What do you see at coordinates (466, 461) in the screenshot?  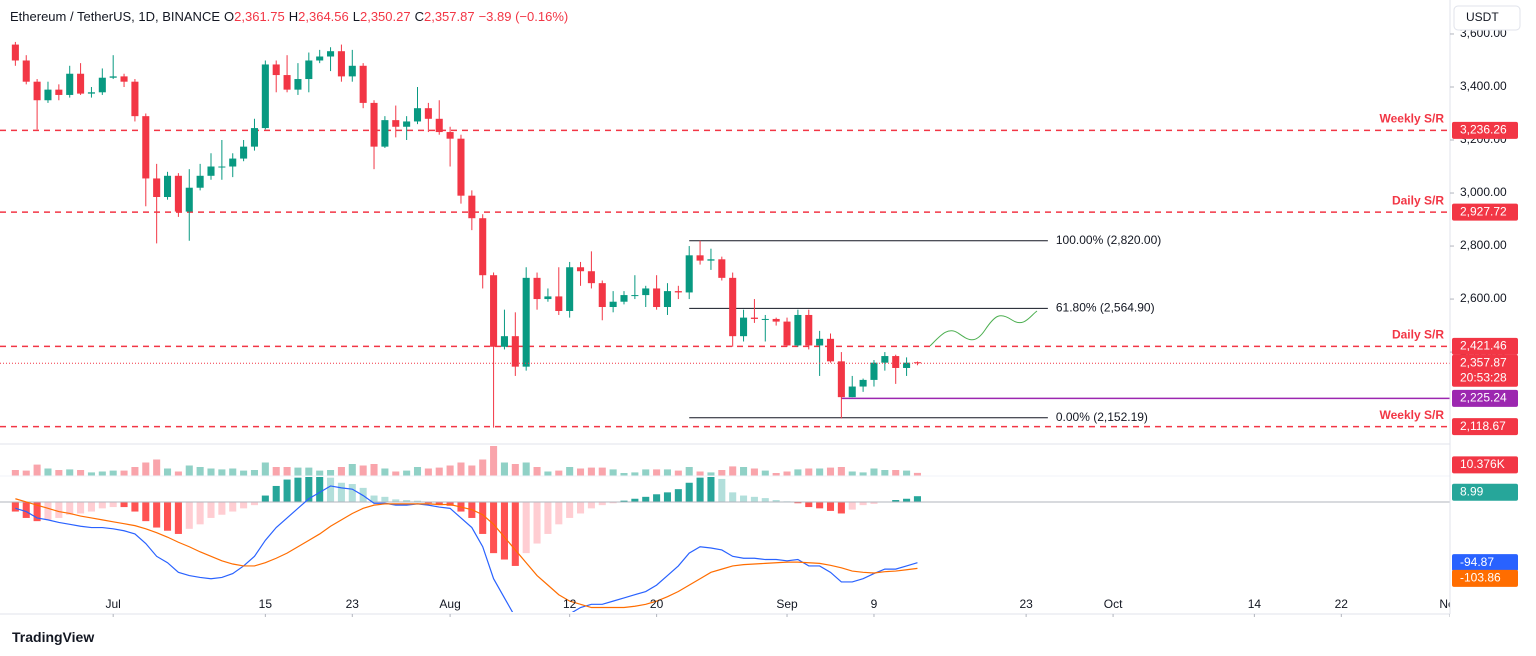 I see `volume-pane` at bounding box center [466, 461].